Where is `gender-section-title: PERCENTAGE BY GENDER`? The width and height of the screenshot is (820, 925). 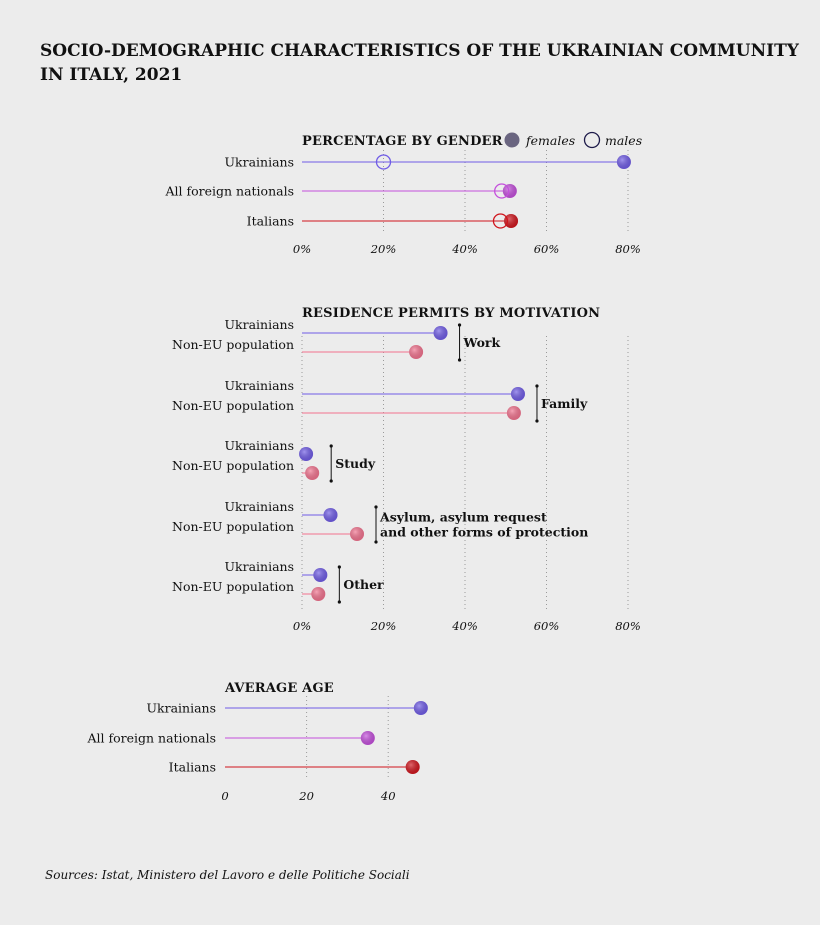
gender-section-title: PERCENTAGE BY GENDER is located at coordinates (402, 141).